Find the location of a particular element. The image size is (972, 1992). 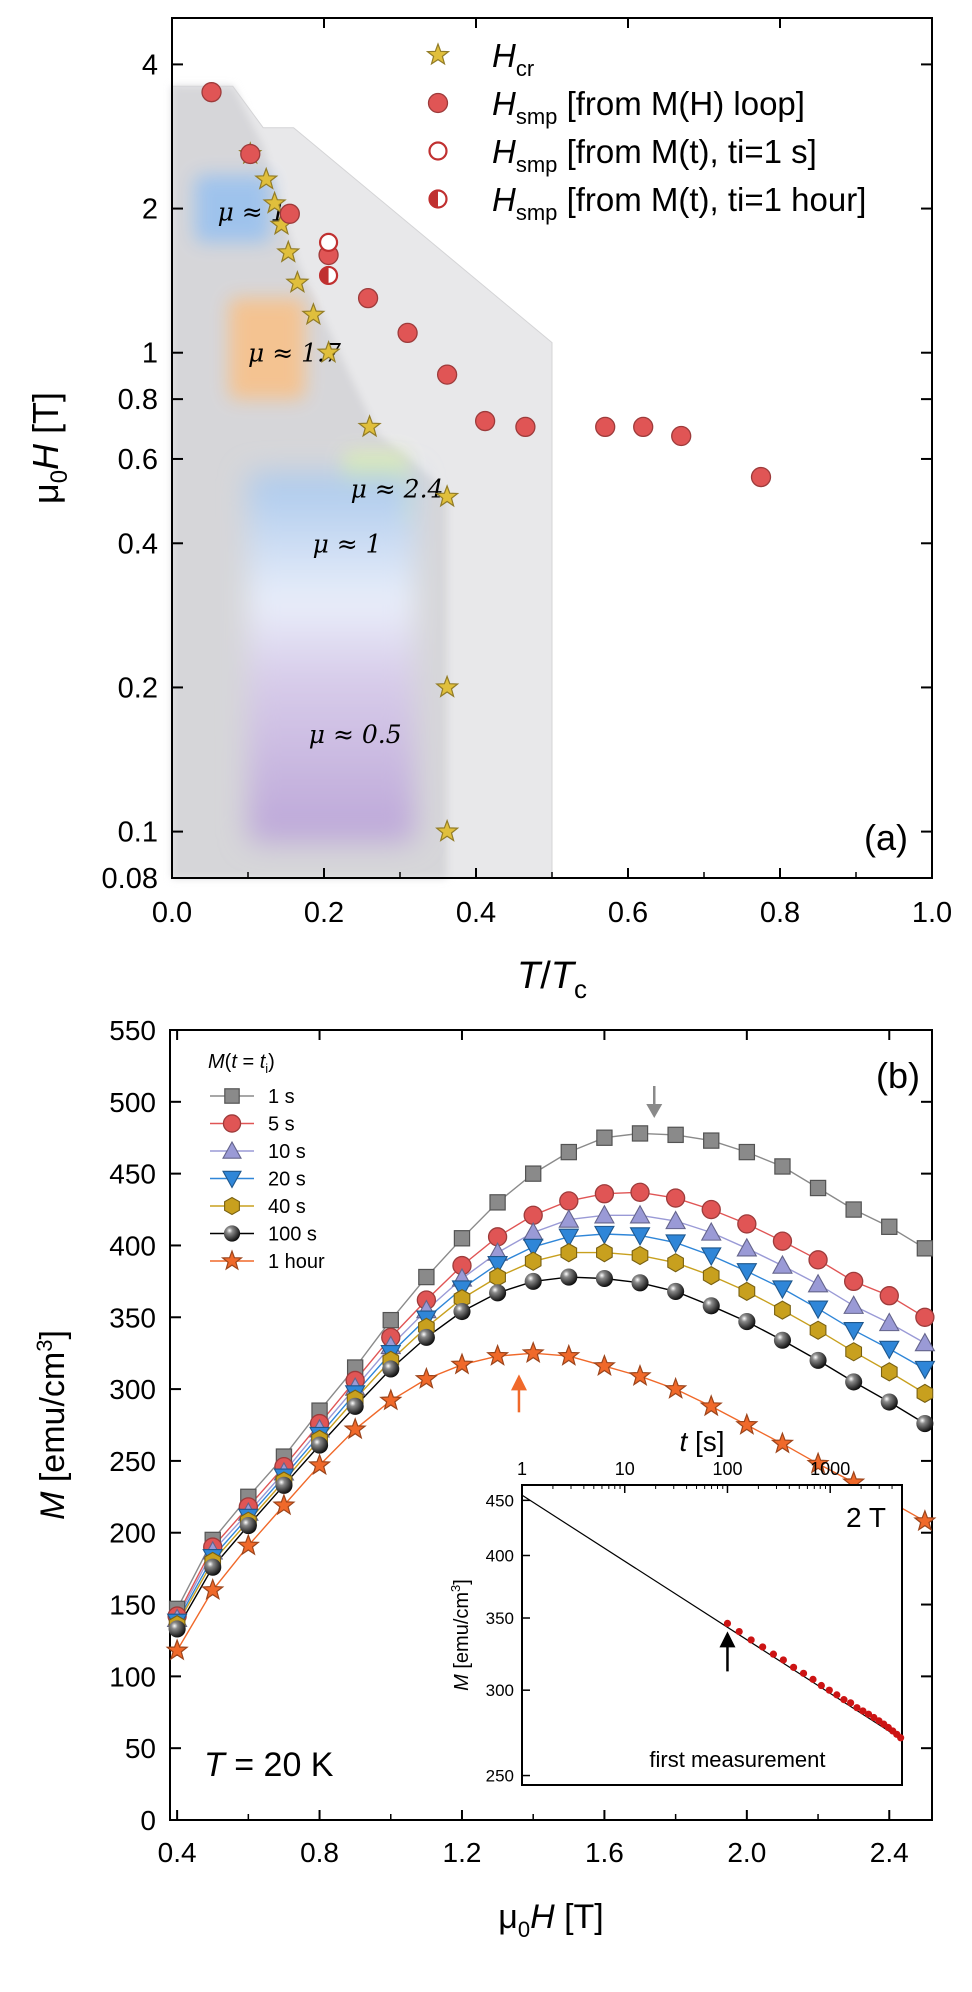

panel-b-temperature-annotation: T = 20 K is located at coordinates (269, 1765).